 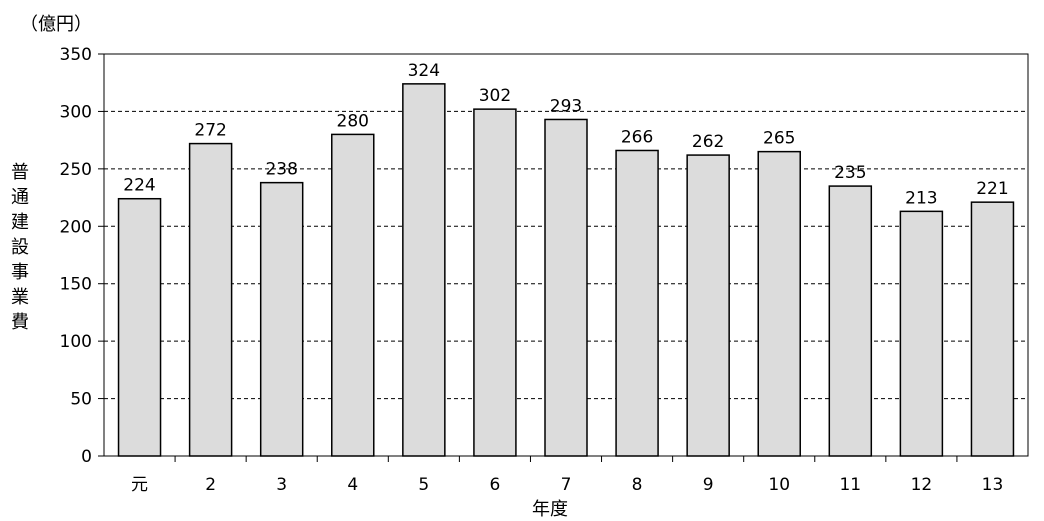 What do you see at coordinates (779, 139) in the screenshot?
I see `data-label: 265` at bounding box center [779, 139].